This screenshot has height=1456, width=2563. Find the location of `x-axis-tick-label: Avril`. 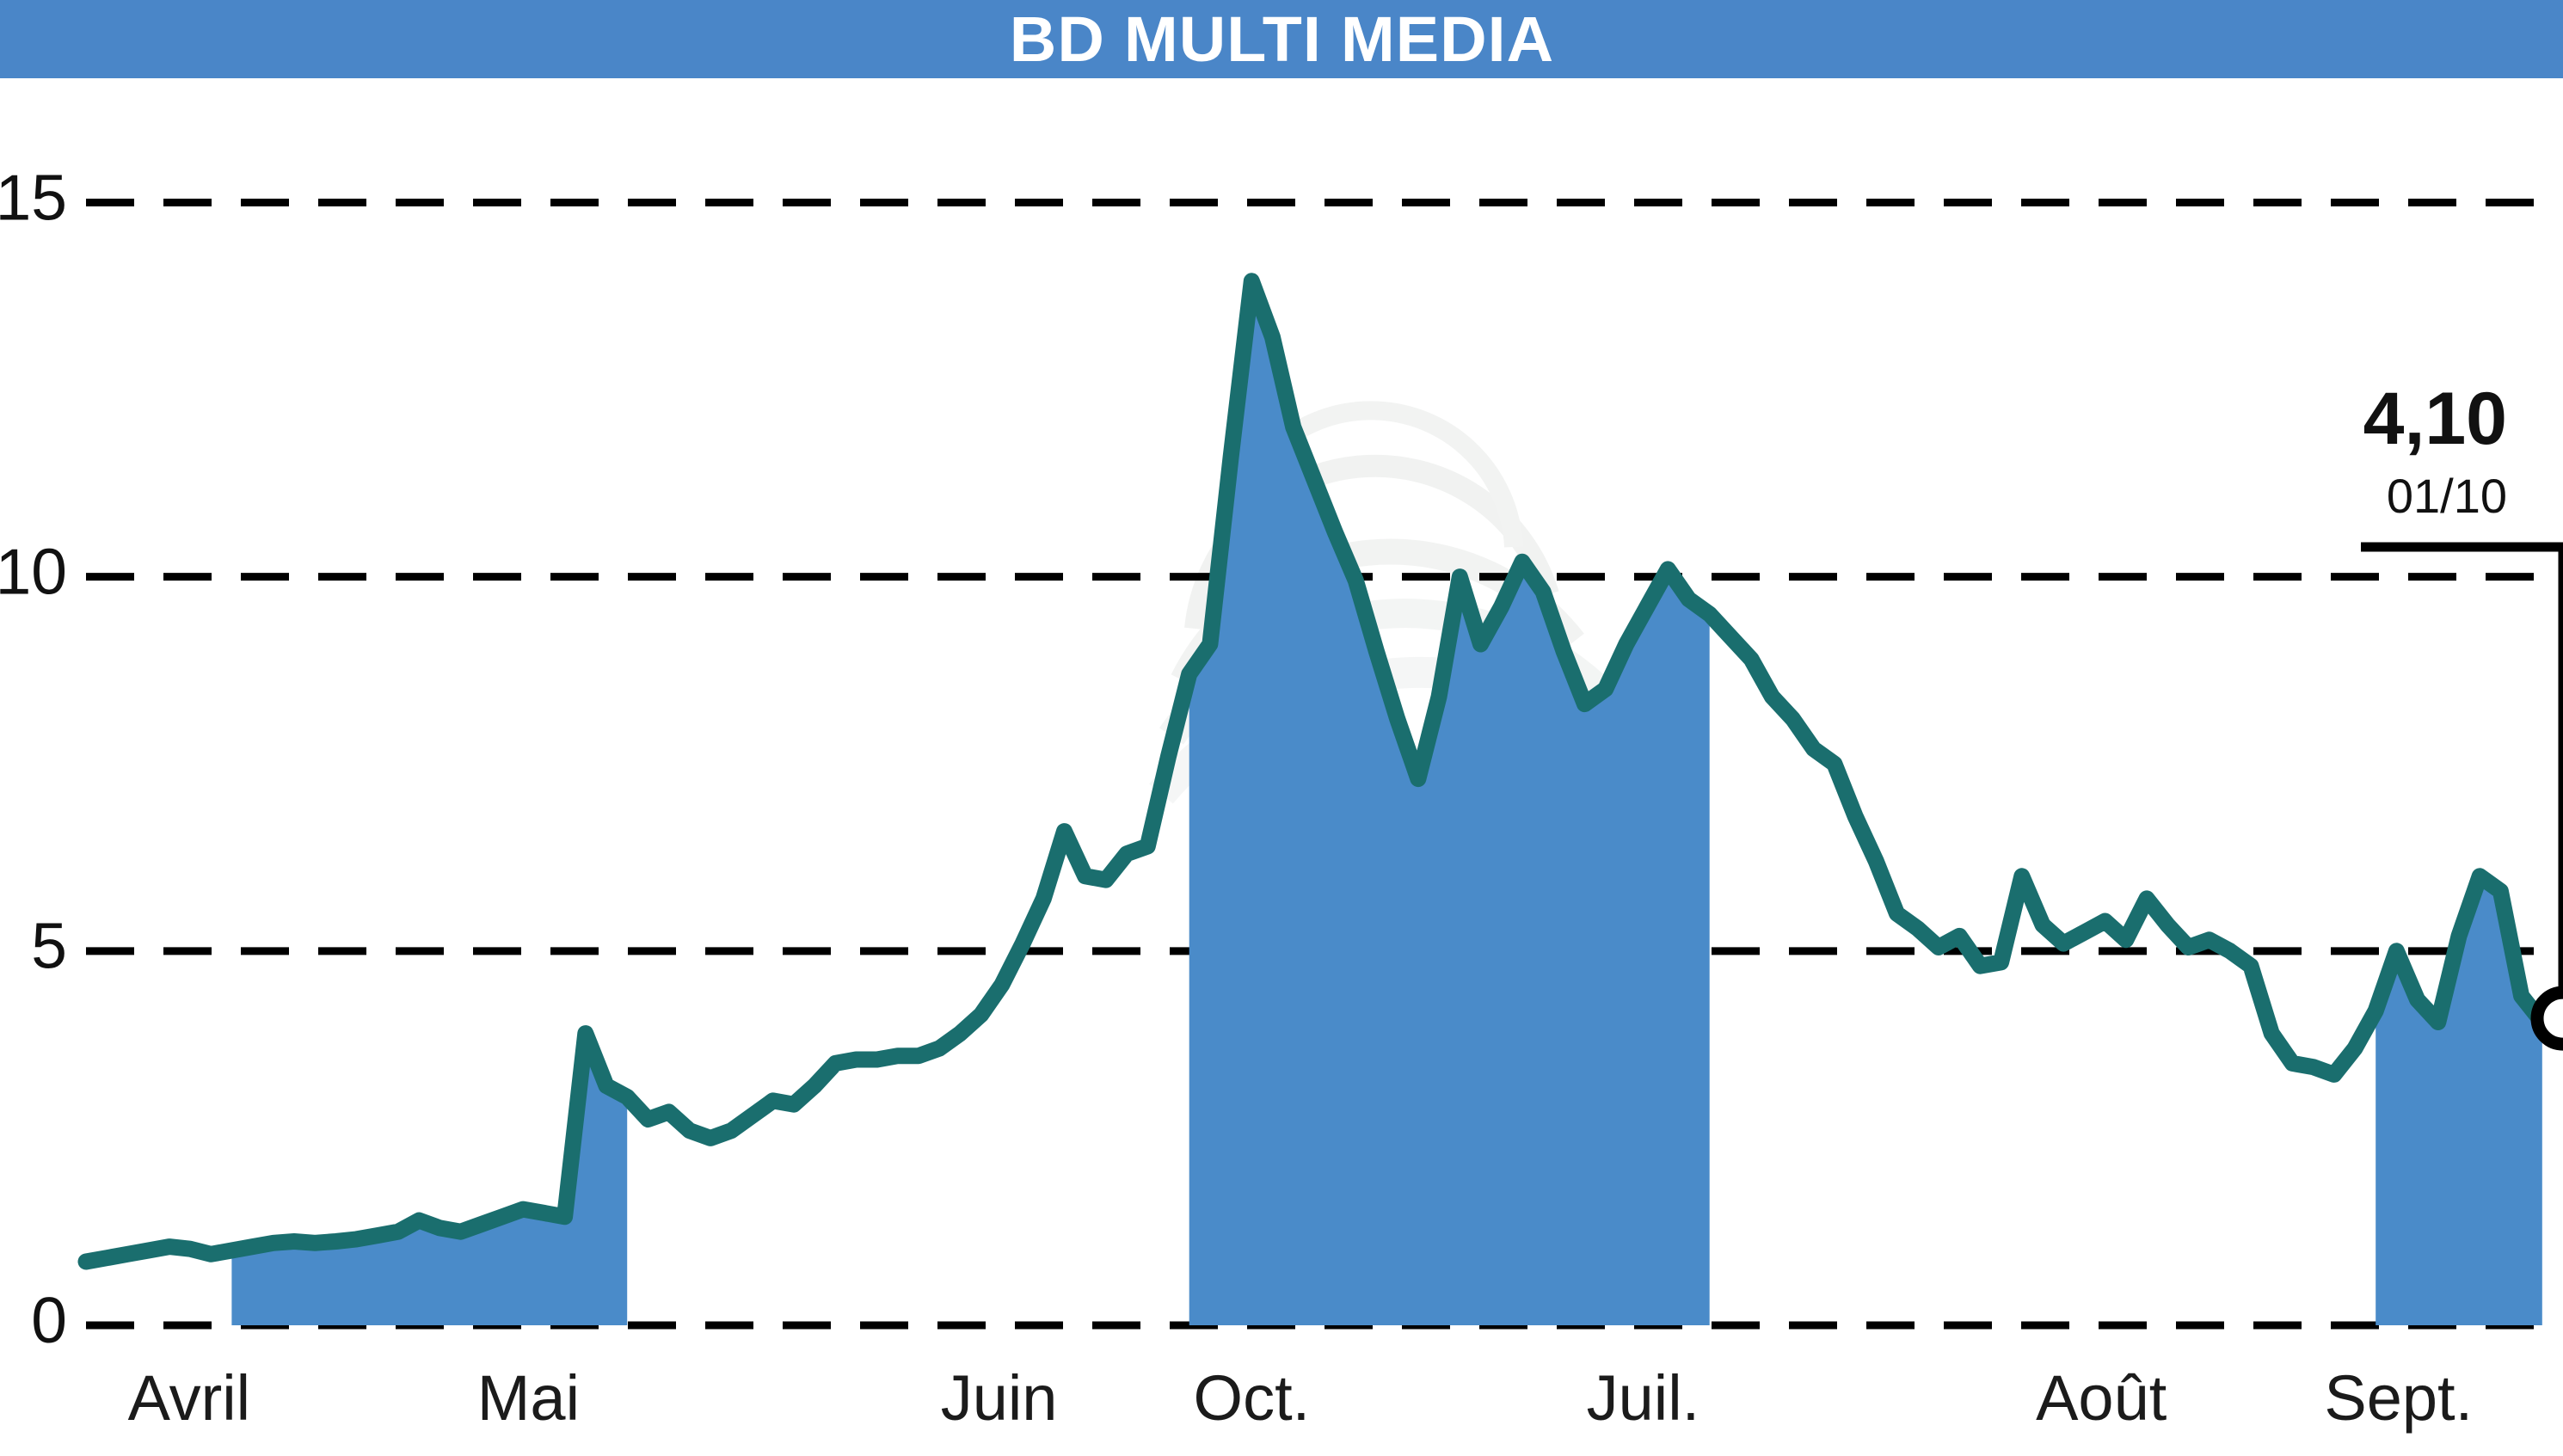

x-axis-tick-label: Avril is located at coordinates (189, 1398).